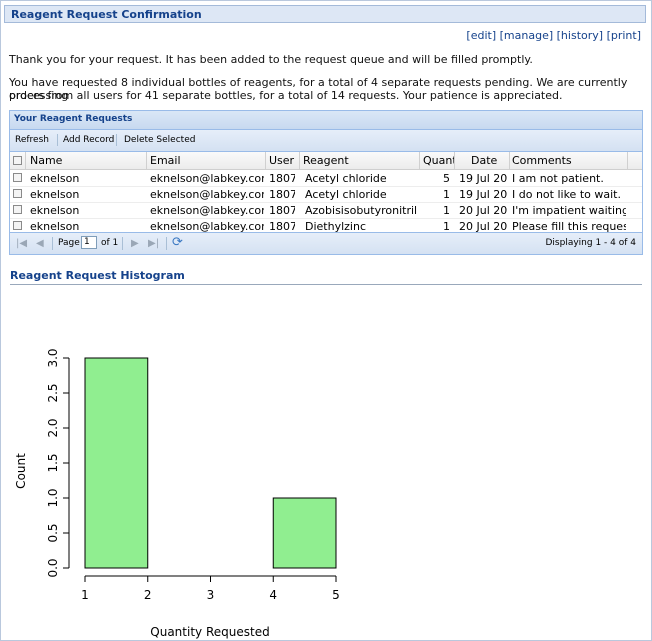  Describe the element at coordinates (335, 226) in the screenshot. I see `cell-reagent: Diethylzinc` at that location.